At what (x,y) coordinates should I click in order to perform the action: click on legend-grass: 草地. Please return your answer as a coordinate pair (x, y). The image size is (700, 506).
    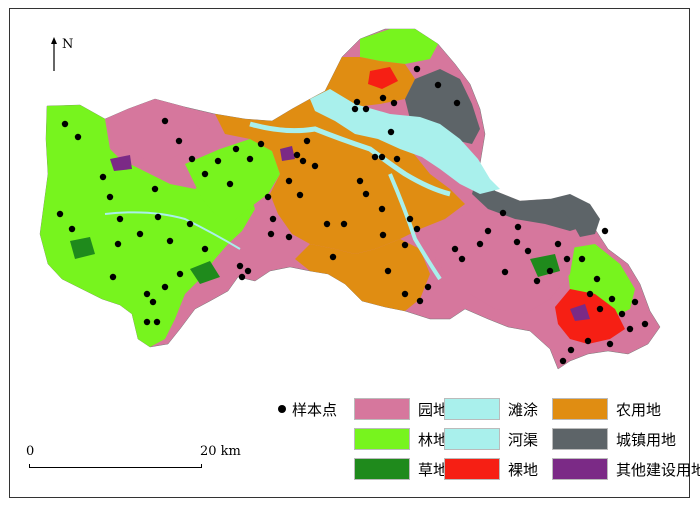
    Looking at the image, I should click on (401, 469).